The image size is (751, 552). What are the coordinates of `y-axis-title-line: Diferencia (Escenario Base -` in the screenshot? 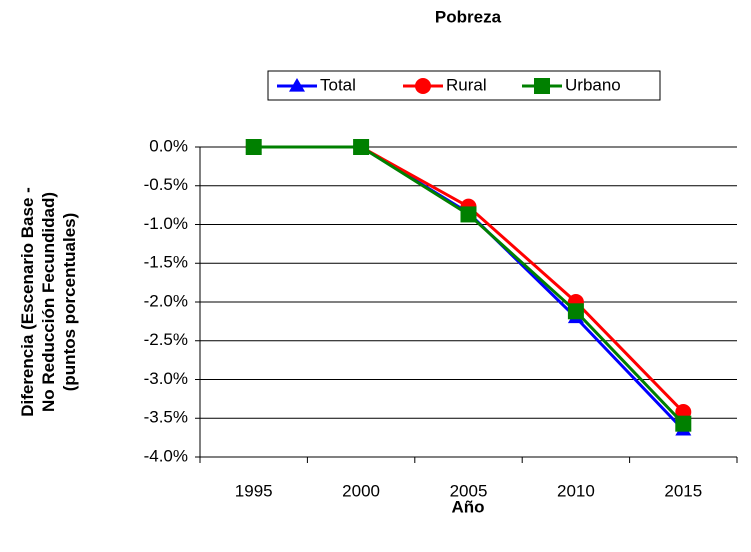 It's located at (27, 302).